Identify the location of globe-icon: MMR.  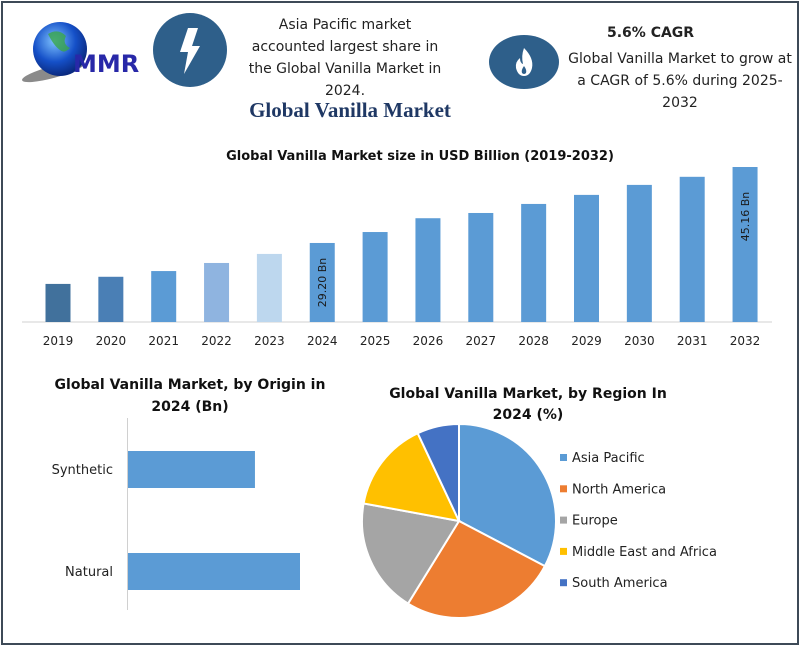
(80, 52).